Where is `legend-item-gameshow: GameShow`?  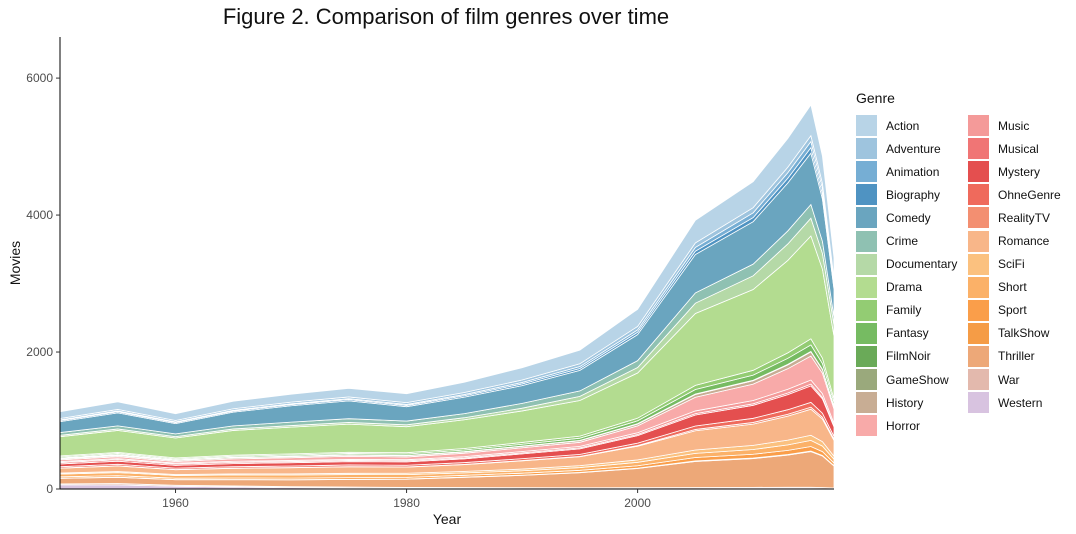 legend-item-gameshow: GameShow is located at coordinates (912, 379).